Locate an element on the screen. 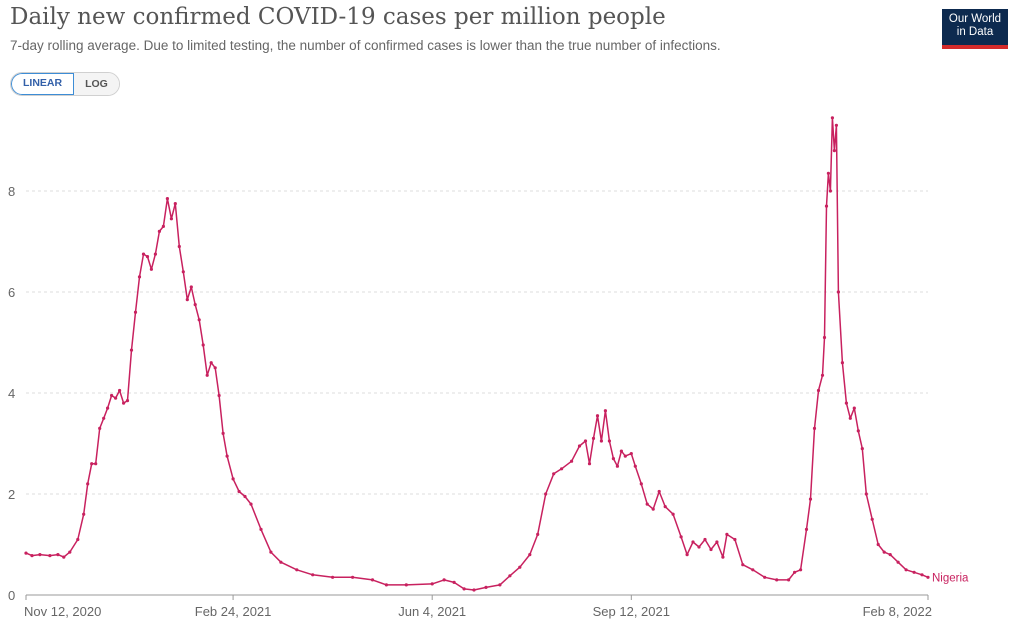  x-tick-label: Feb 24, 2021 is located at coordinates (233, 611).